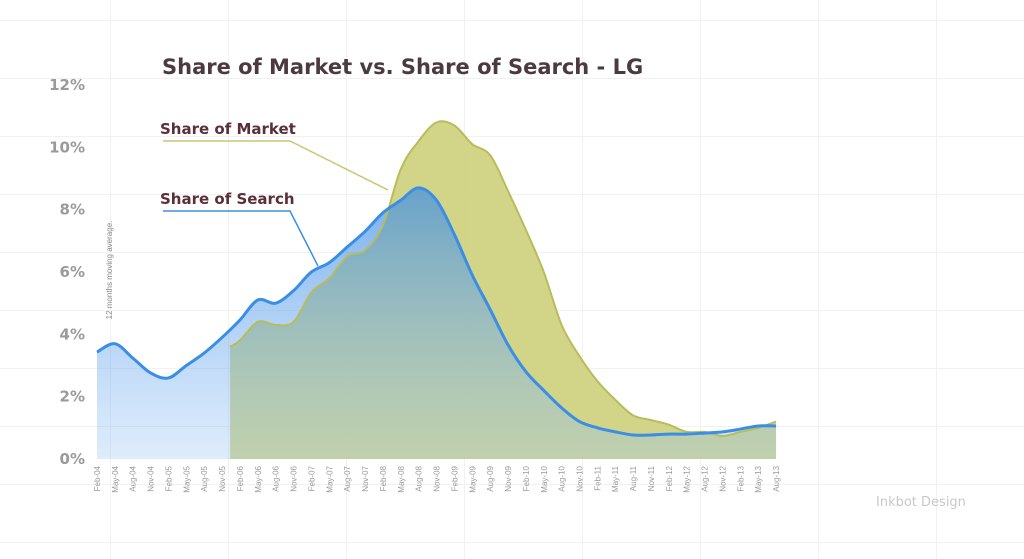 Image resolution: width=1024 pixels, height=559 pixels. I want to click on x-tick-label: Feb-08, so click(383, 478).